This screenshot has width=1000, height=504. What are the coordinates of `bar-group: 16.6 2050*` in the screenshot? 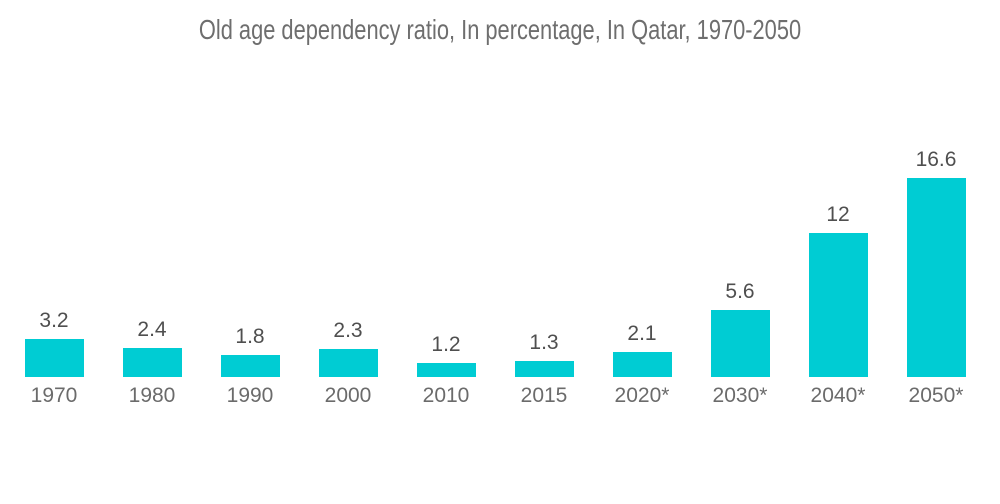 It's located at (936, 277).